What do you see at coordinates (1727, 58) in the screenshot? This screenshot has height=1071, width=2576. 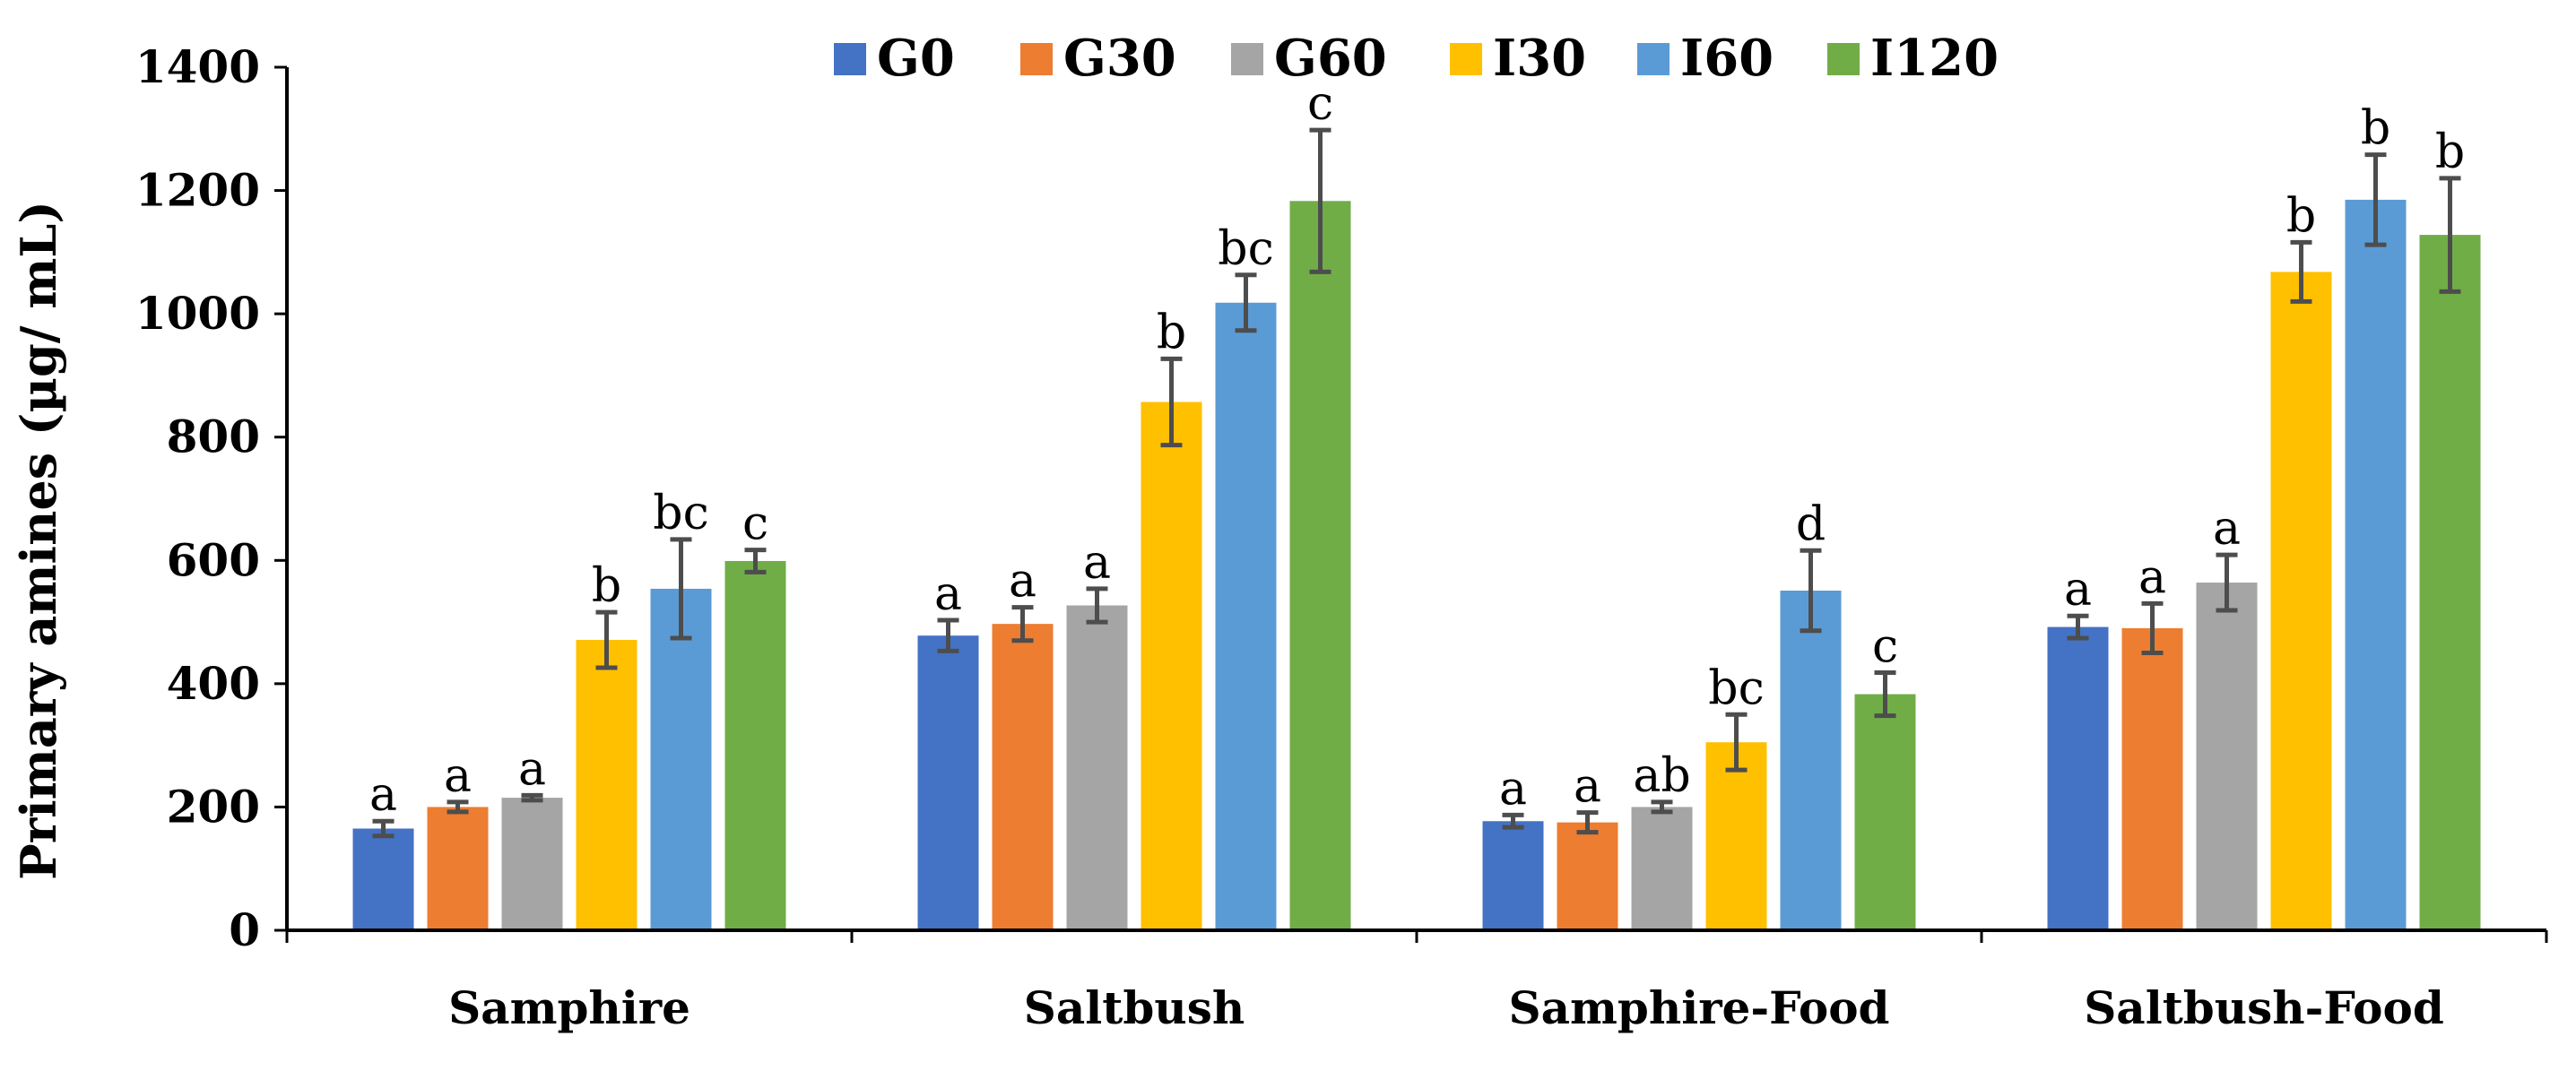 I see `legend-label: I60` at bounding box center [1727, 58].